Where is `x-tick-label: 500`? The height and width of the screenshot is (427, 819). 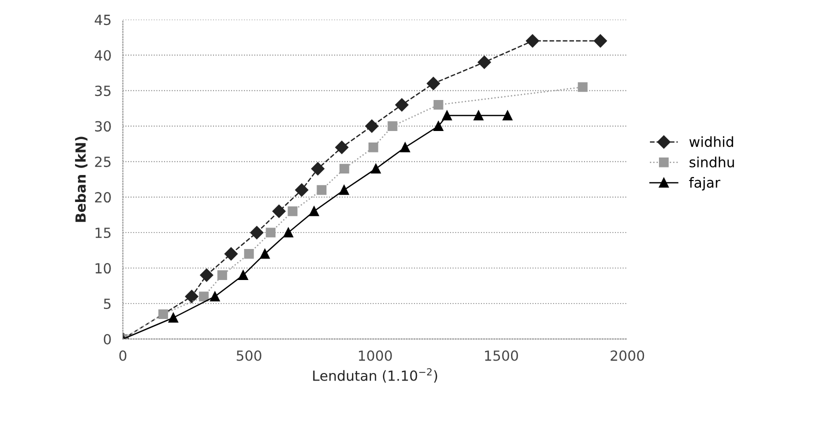 x-tick-label: 500 is located at coordinates (249, 355).